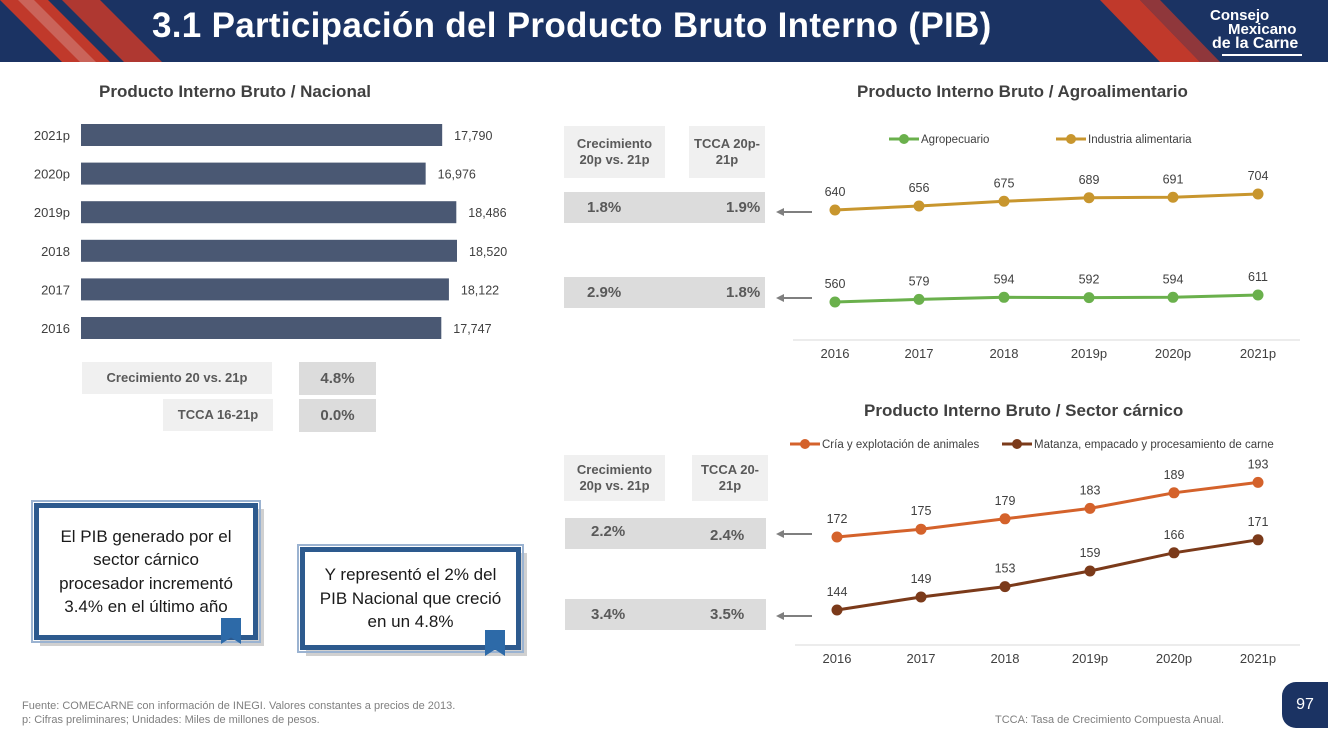 The width and height of the screenshot is (1328, 749). What do you see at coordinates (1258, 522) in the screenshot?
I see `carnico-data-label: 171` at bounding box center [1258, 522].